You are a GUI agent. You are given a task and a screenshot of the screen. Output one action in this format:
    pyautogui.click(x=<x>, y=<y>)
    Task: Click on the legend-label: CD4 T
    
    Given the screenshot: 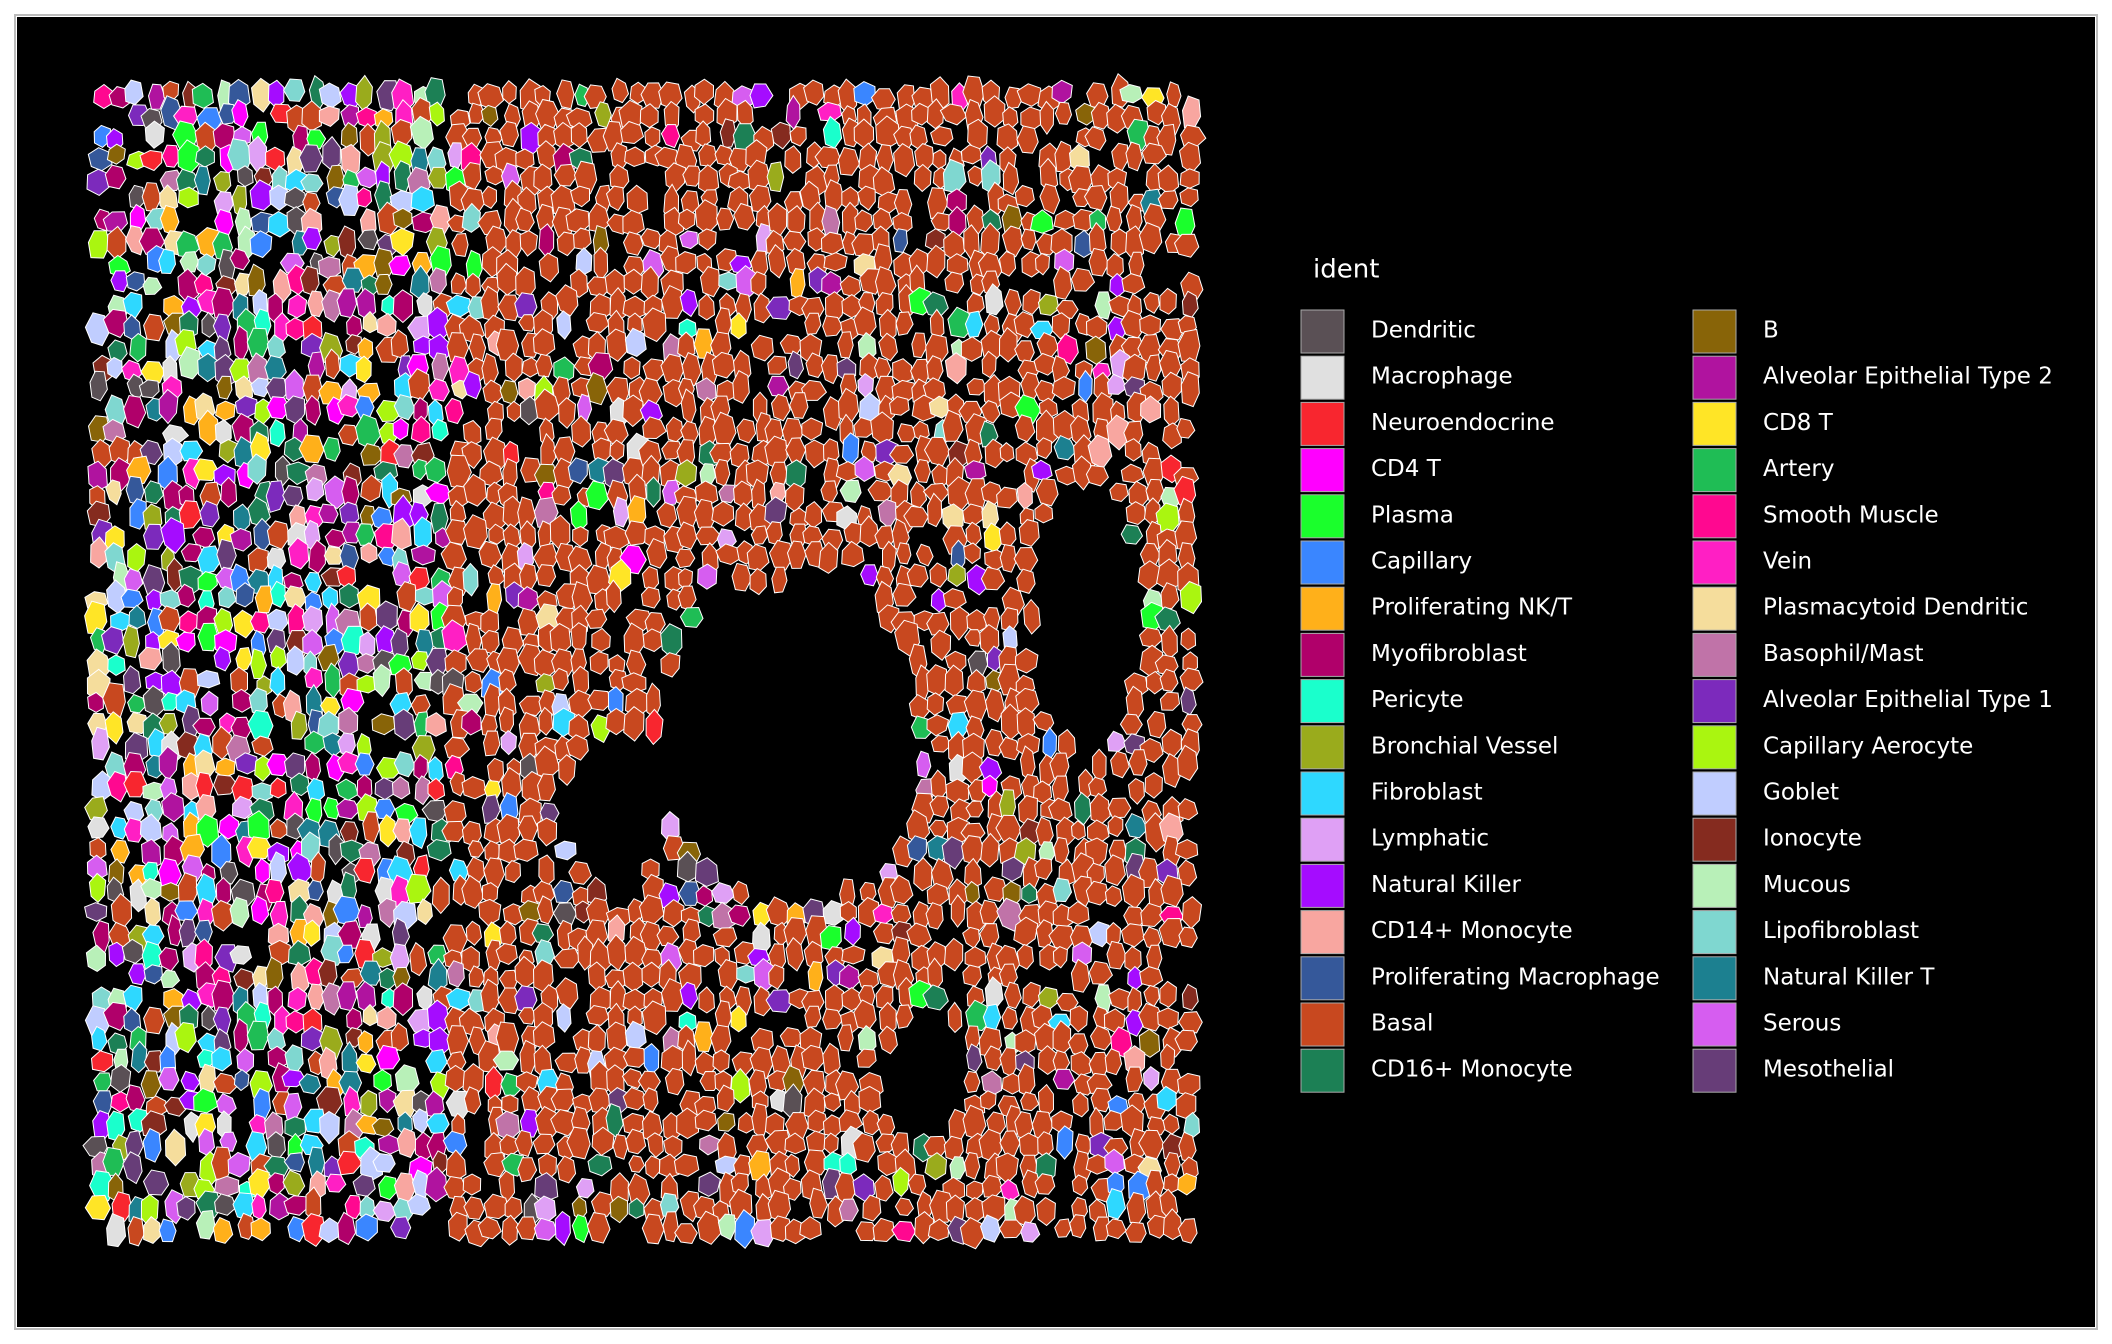 What is the action you would take?
    pyautogui.click(x=1406, y=469)
    